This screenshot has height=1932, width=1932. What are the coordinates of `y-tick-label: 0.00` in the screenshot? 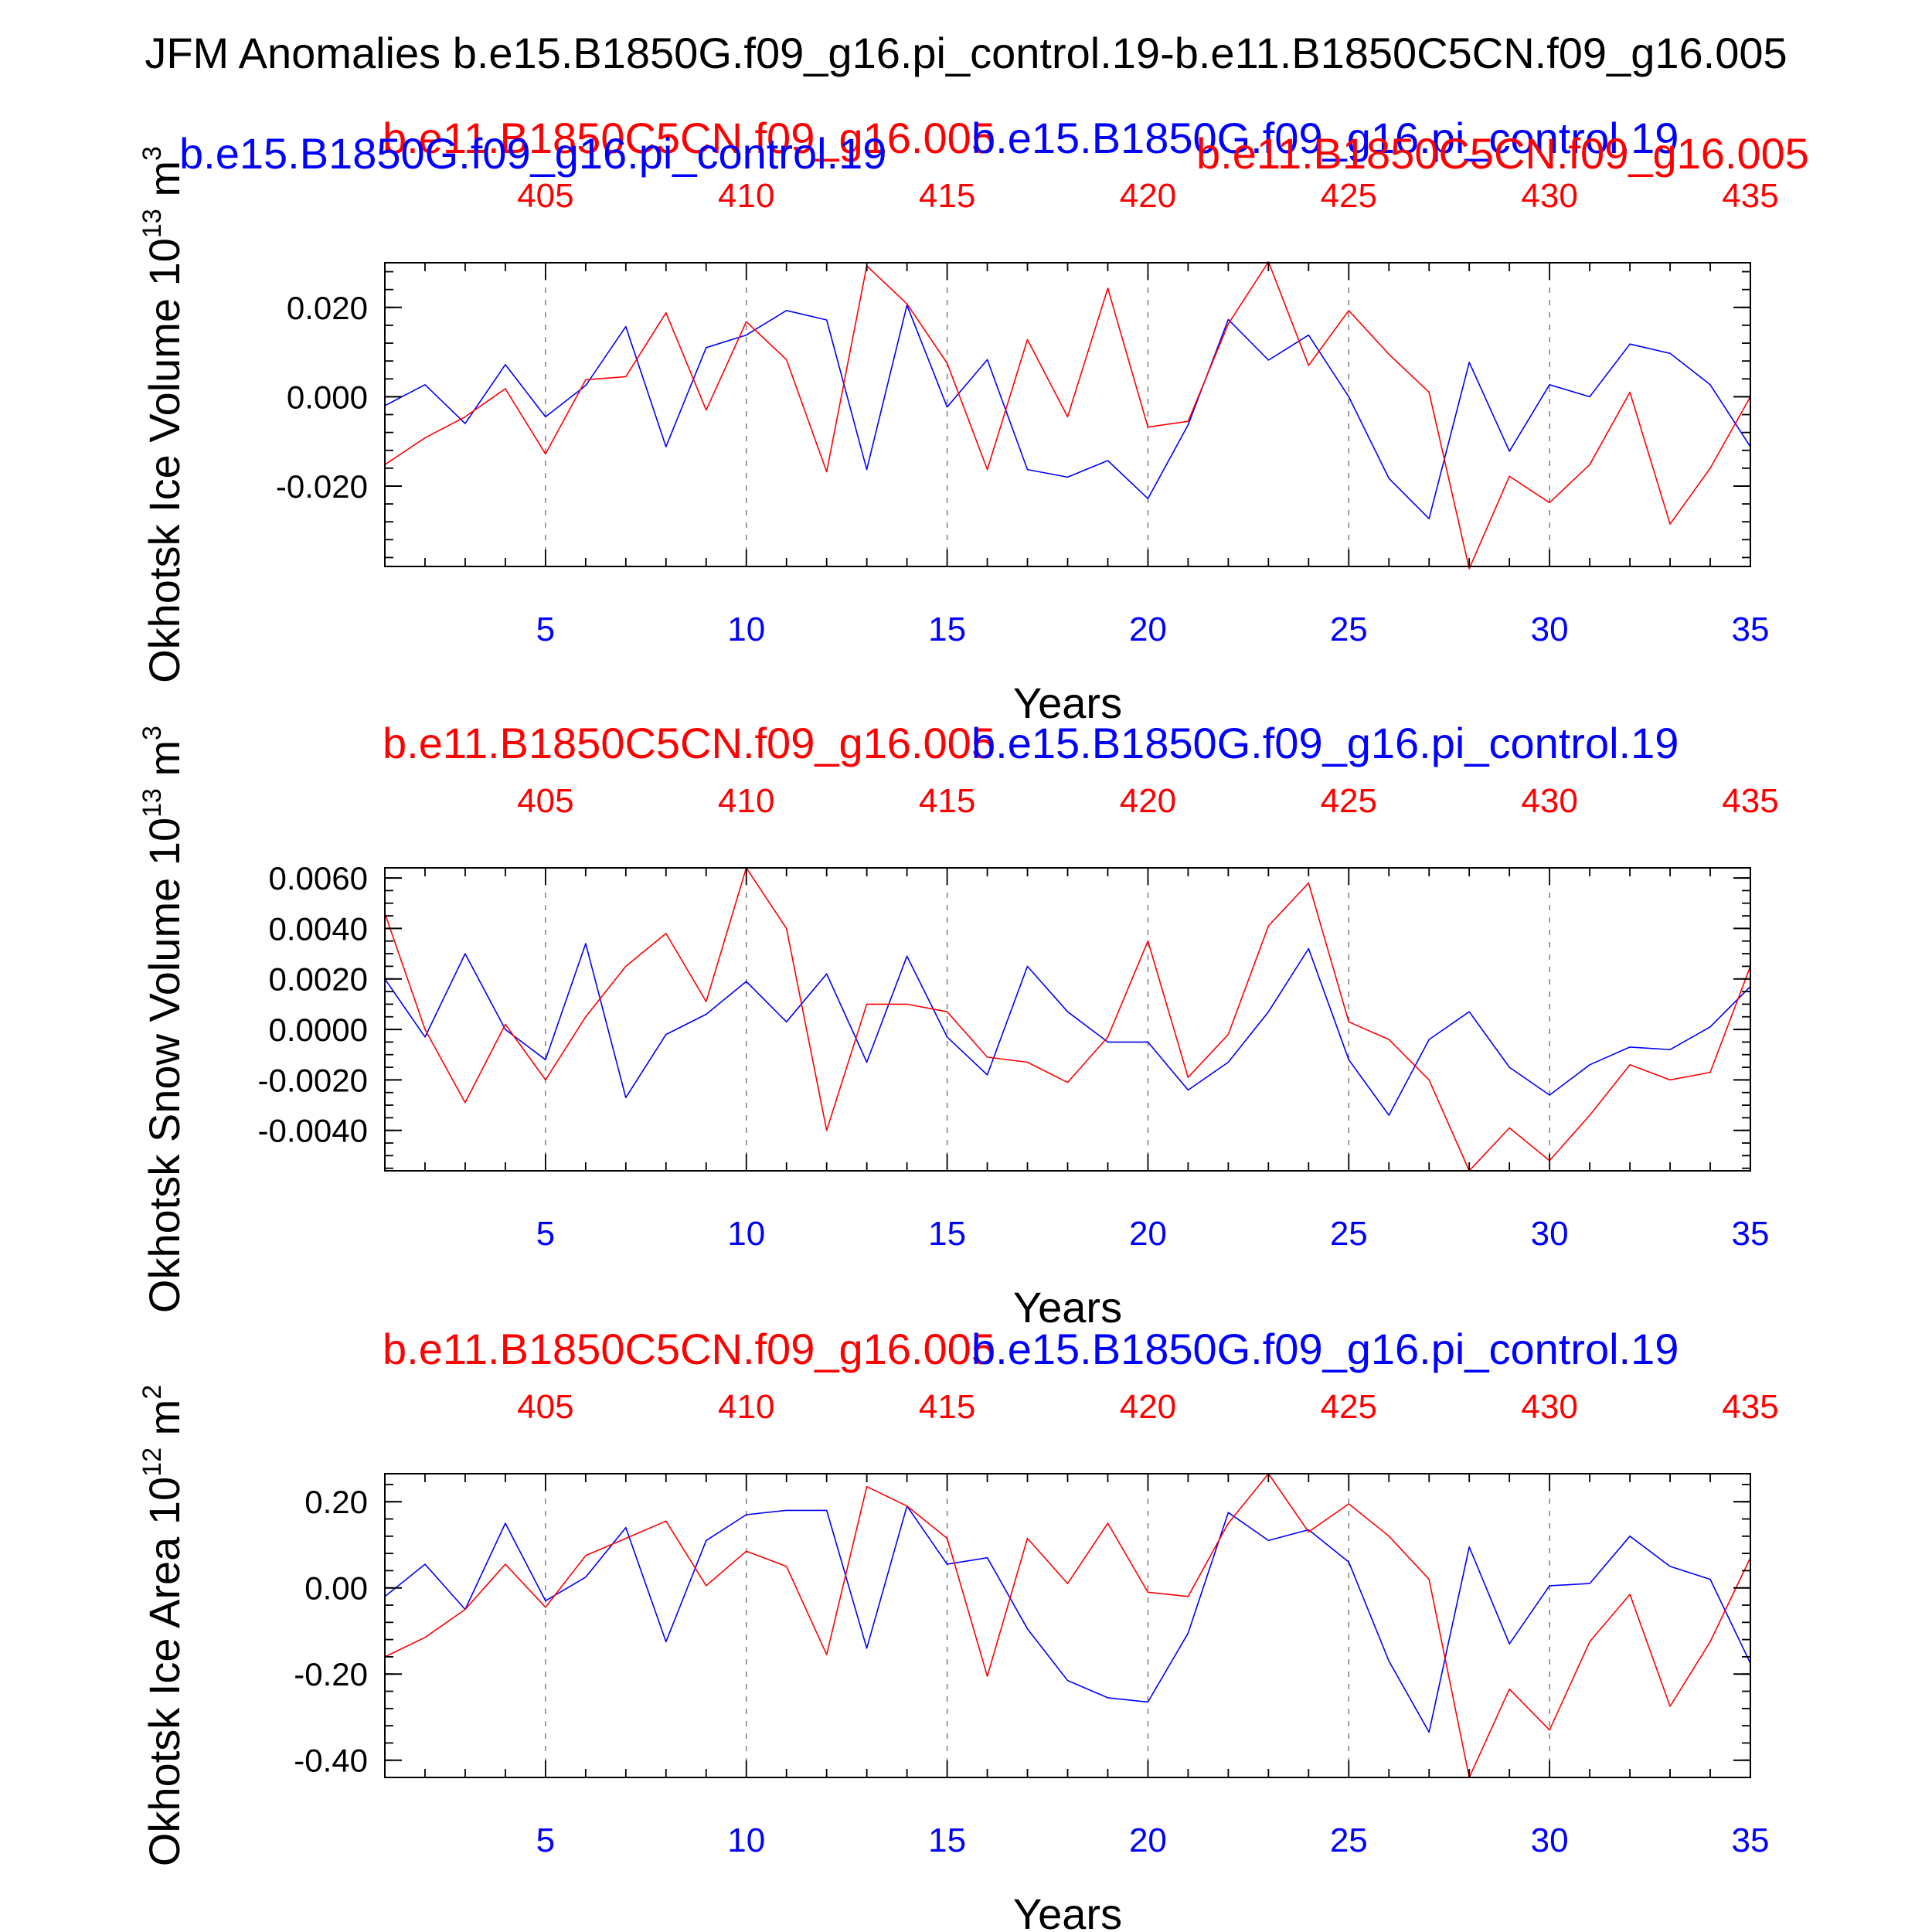 It's located at (336, 1588).